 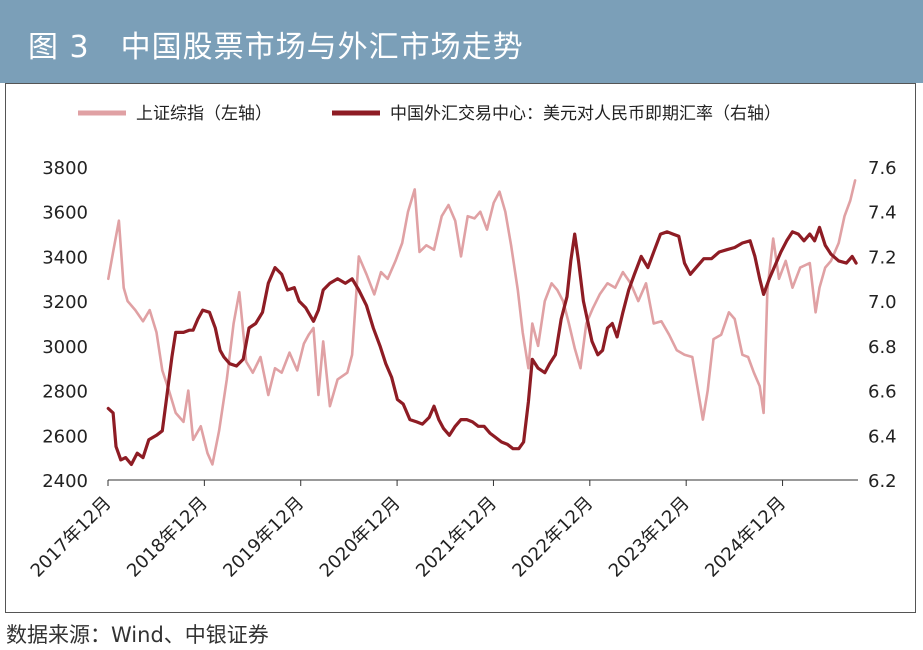 I want to click on y-right-tick-label: 7.0, so click(x=882, y=302).